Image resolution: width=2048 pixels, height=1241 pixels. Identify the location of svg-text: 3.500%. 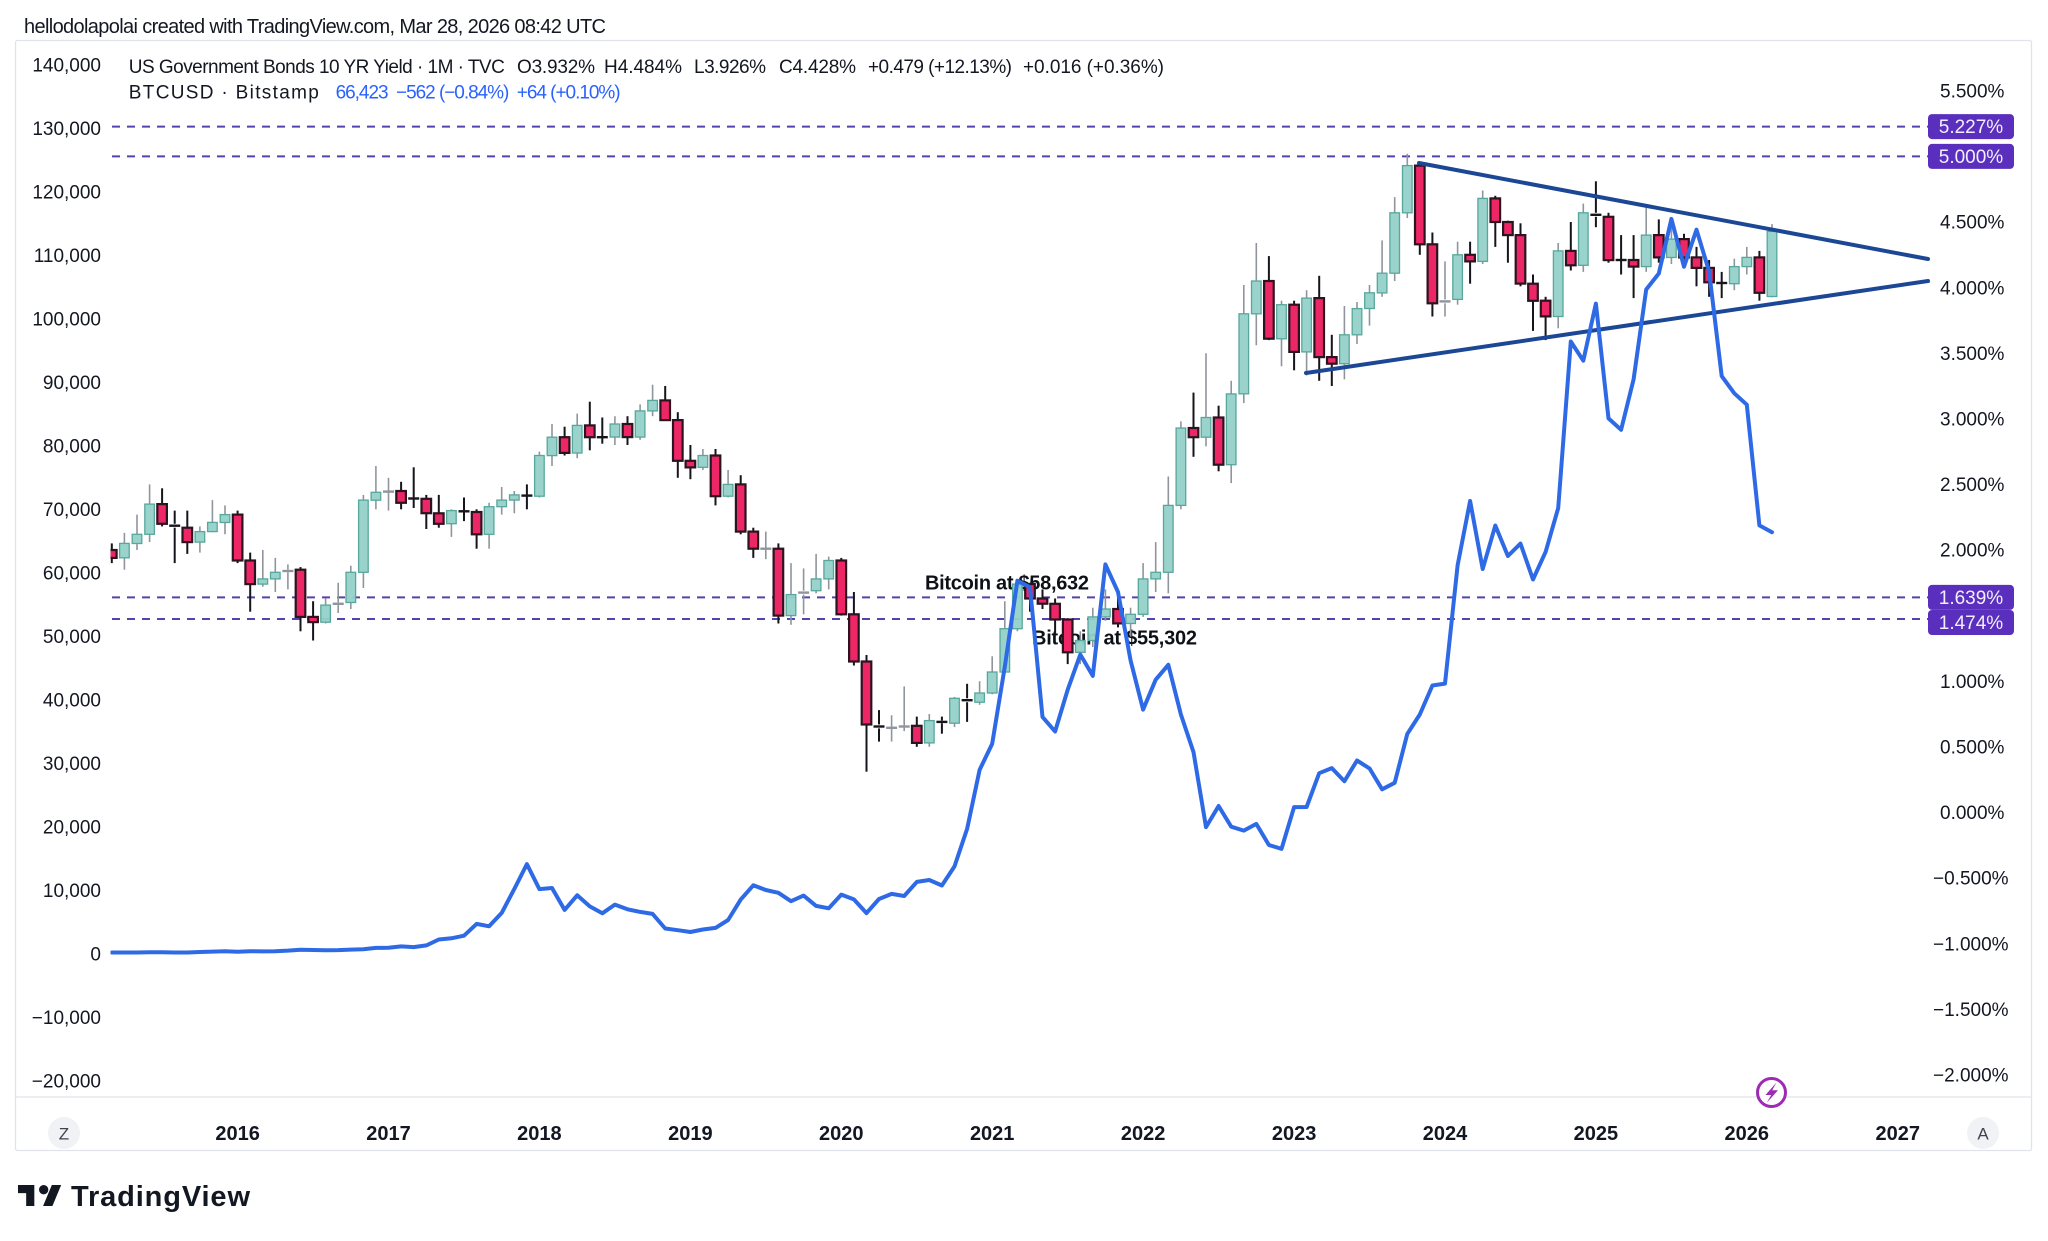
(1972, 354).